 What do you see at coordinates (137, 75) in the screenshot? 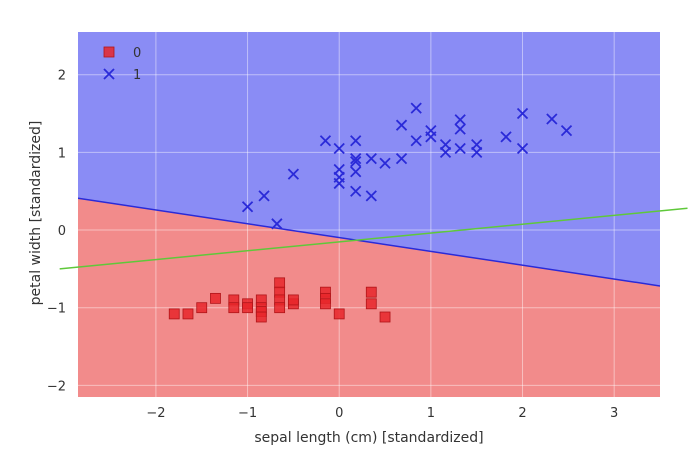
I see `legend-label-class-1: 1` at bounding box center [137, 75].